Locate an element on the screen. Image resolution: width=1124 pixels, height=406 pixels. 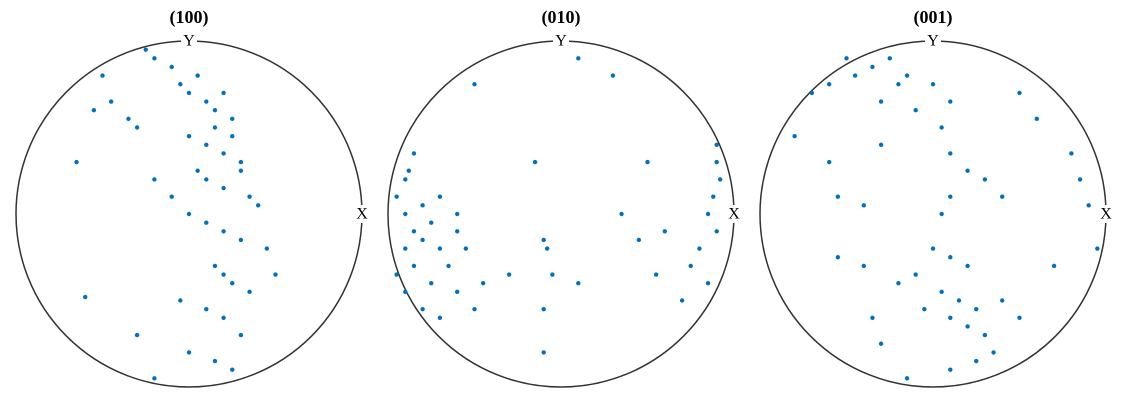
chart-title: (010) is located at coordinates (561, 17).